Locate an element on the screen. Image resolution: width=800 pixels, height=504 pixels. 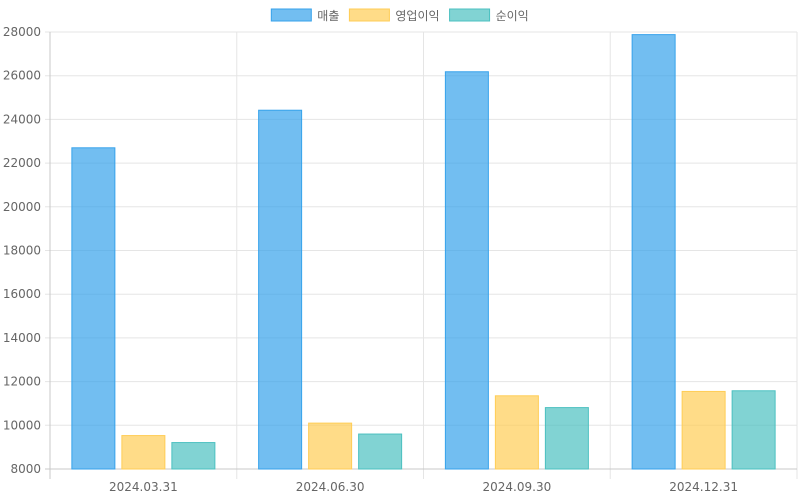
y-tick-label: 18000 is located at coordinates (22, 251).